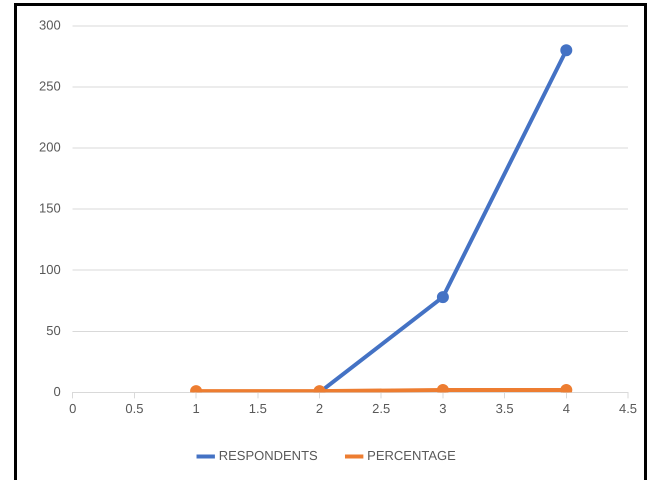  What do you see at coordinates (381, 408) in the screenshot?
I see `x-tick-label: 2.5` at bounding box center [381, 408].